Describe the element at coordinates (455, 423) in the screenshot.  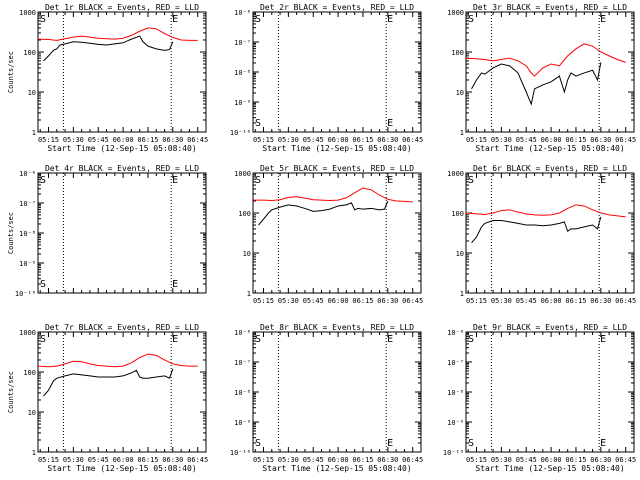
I see `y-tick-label: 10⁻⁹` at that location.